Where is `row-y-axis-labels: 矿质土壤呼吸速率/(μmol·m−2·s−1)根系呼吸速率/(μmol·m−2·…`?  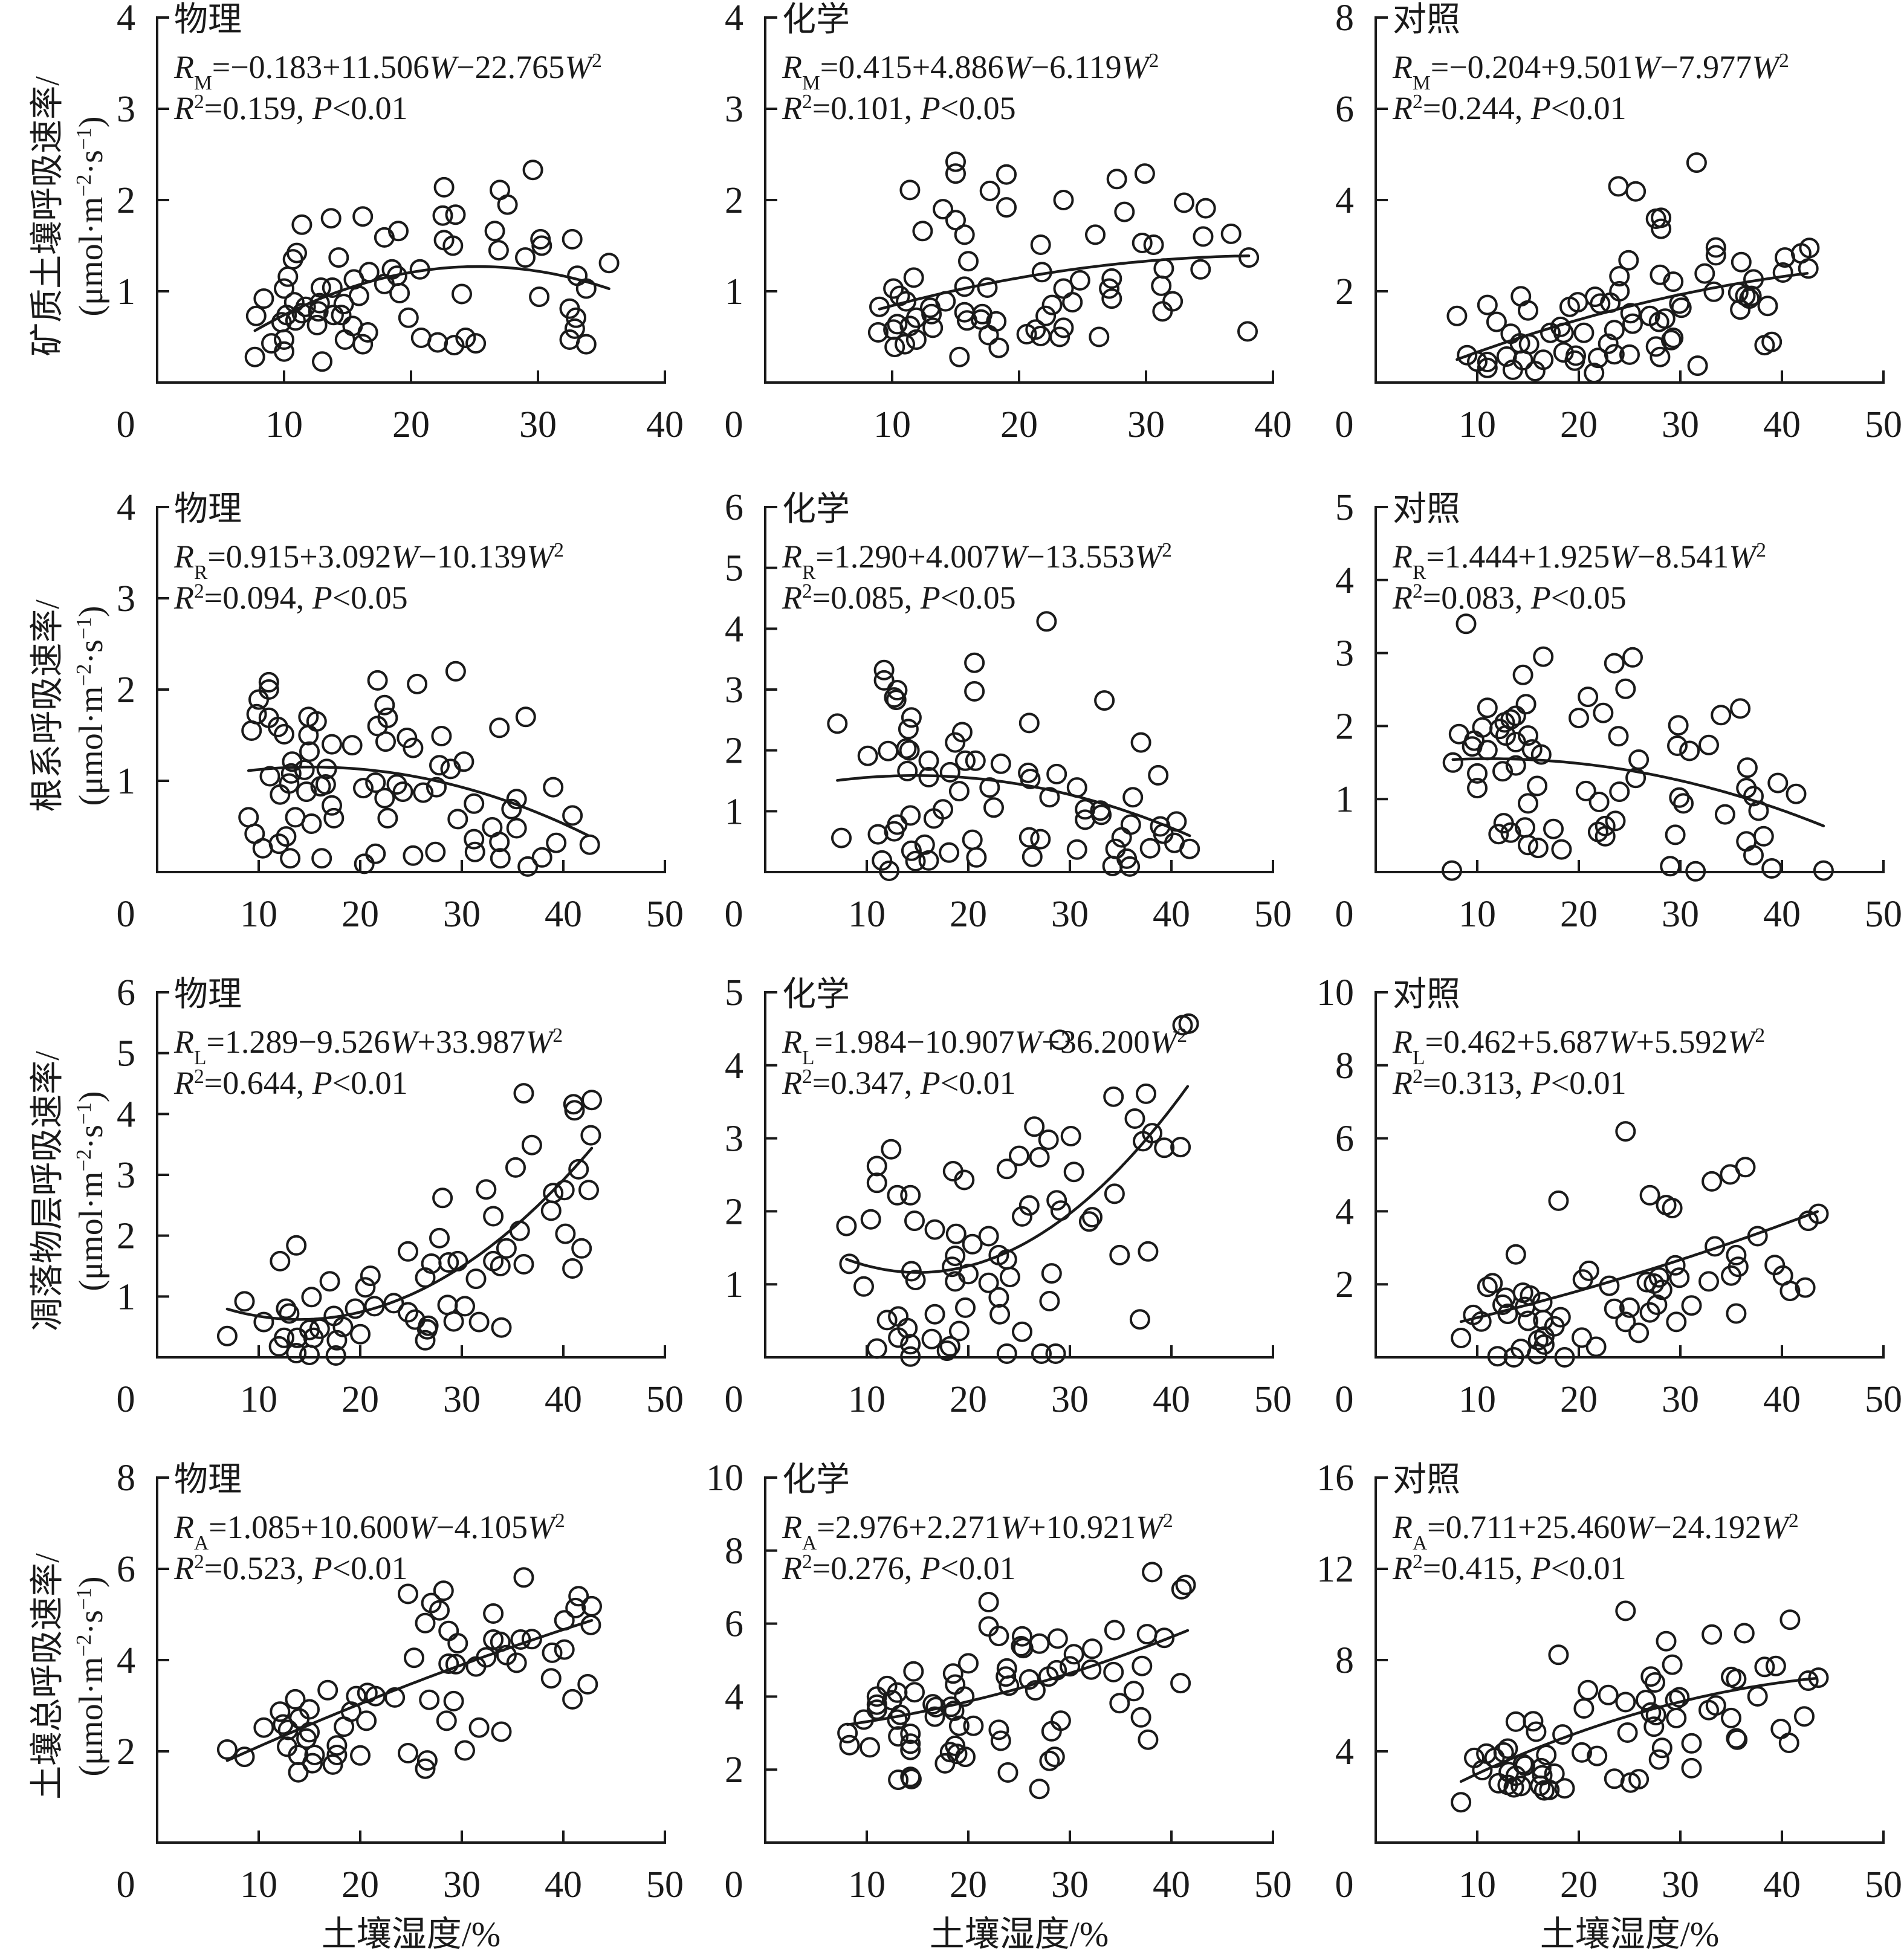
row-y-axis-labels: 矿质土壤呼吸速率/(μmol·m−2·s−1)根系呼吸速率/(μmol·m−2·… is located at coordinates (69, 938).